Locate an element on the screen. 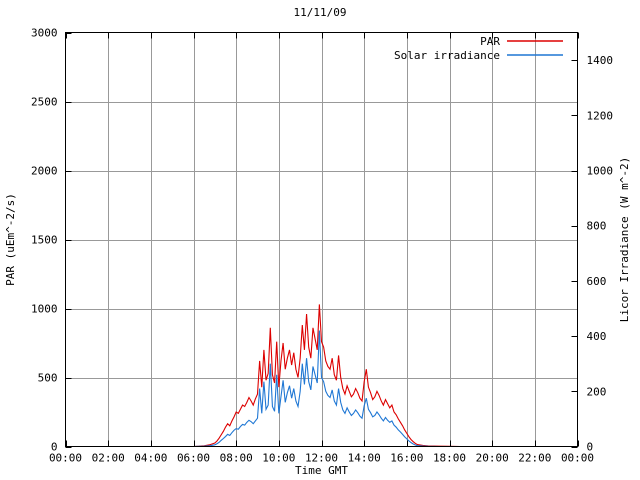 This screenshot has height=480, width=640. x-tick-label: 20:00 is located at coordinates (492, 458).